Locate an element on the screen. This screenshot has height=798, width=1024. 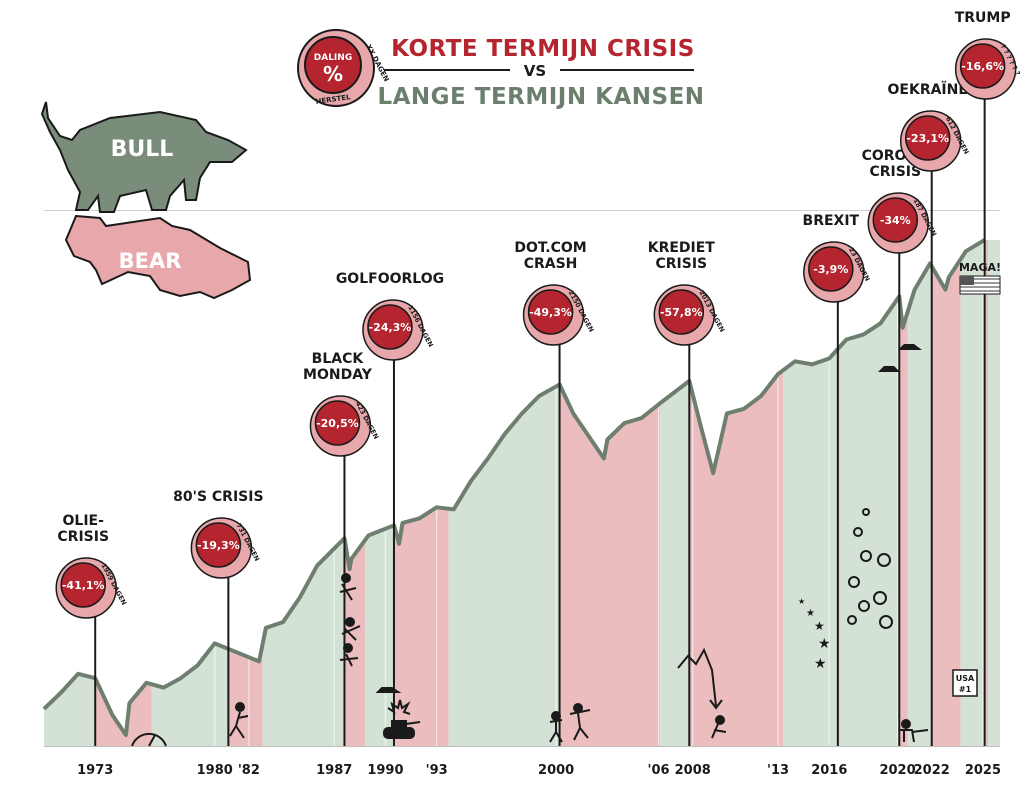
falling-stars-icon: ★ ★ ★ ★ ★ is located at coordinates (814, 634).